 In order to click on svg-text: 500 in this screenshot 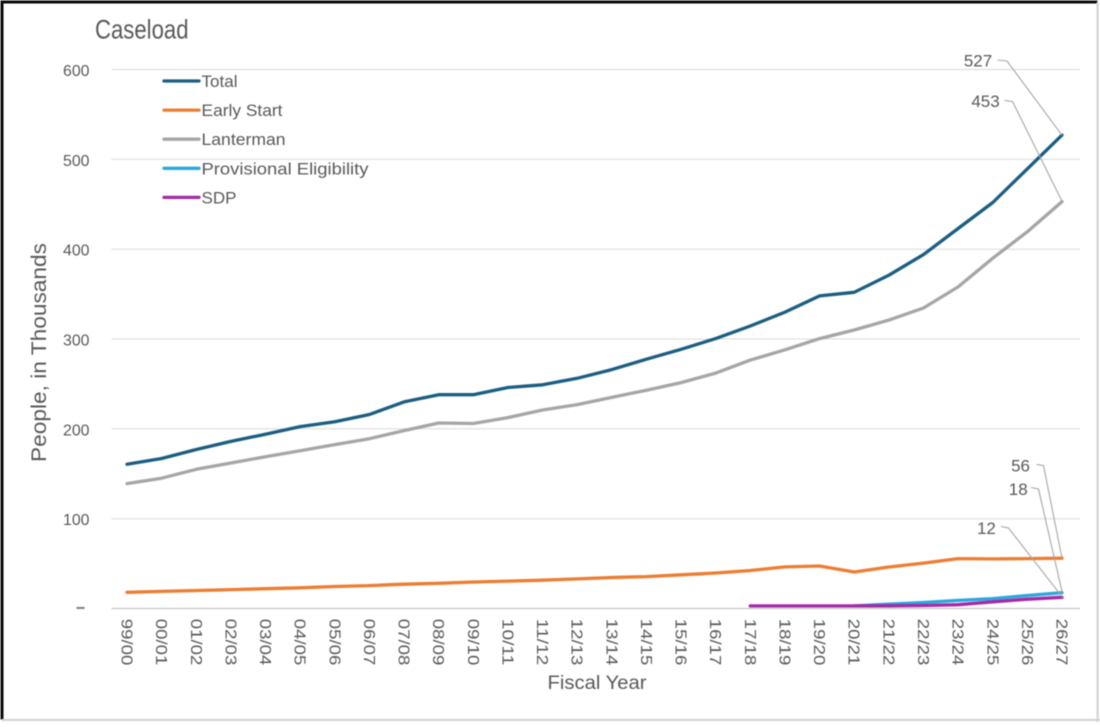, I will do `click(76, 161)`.